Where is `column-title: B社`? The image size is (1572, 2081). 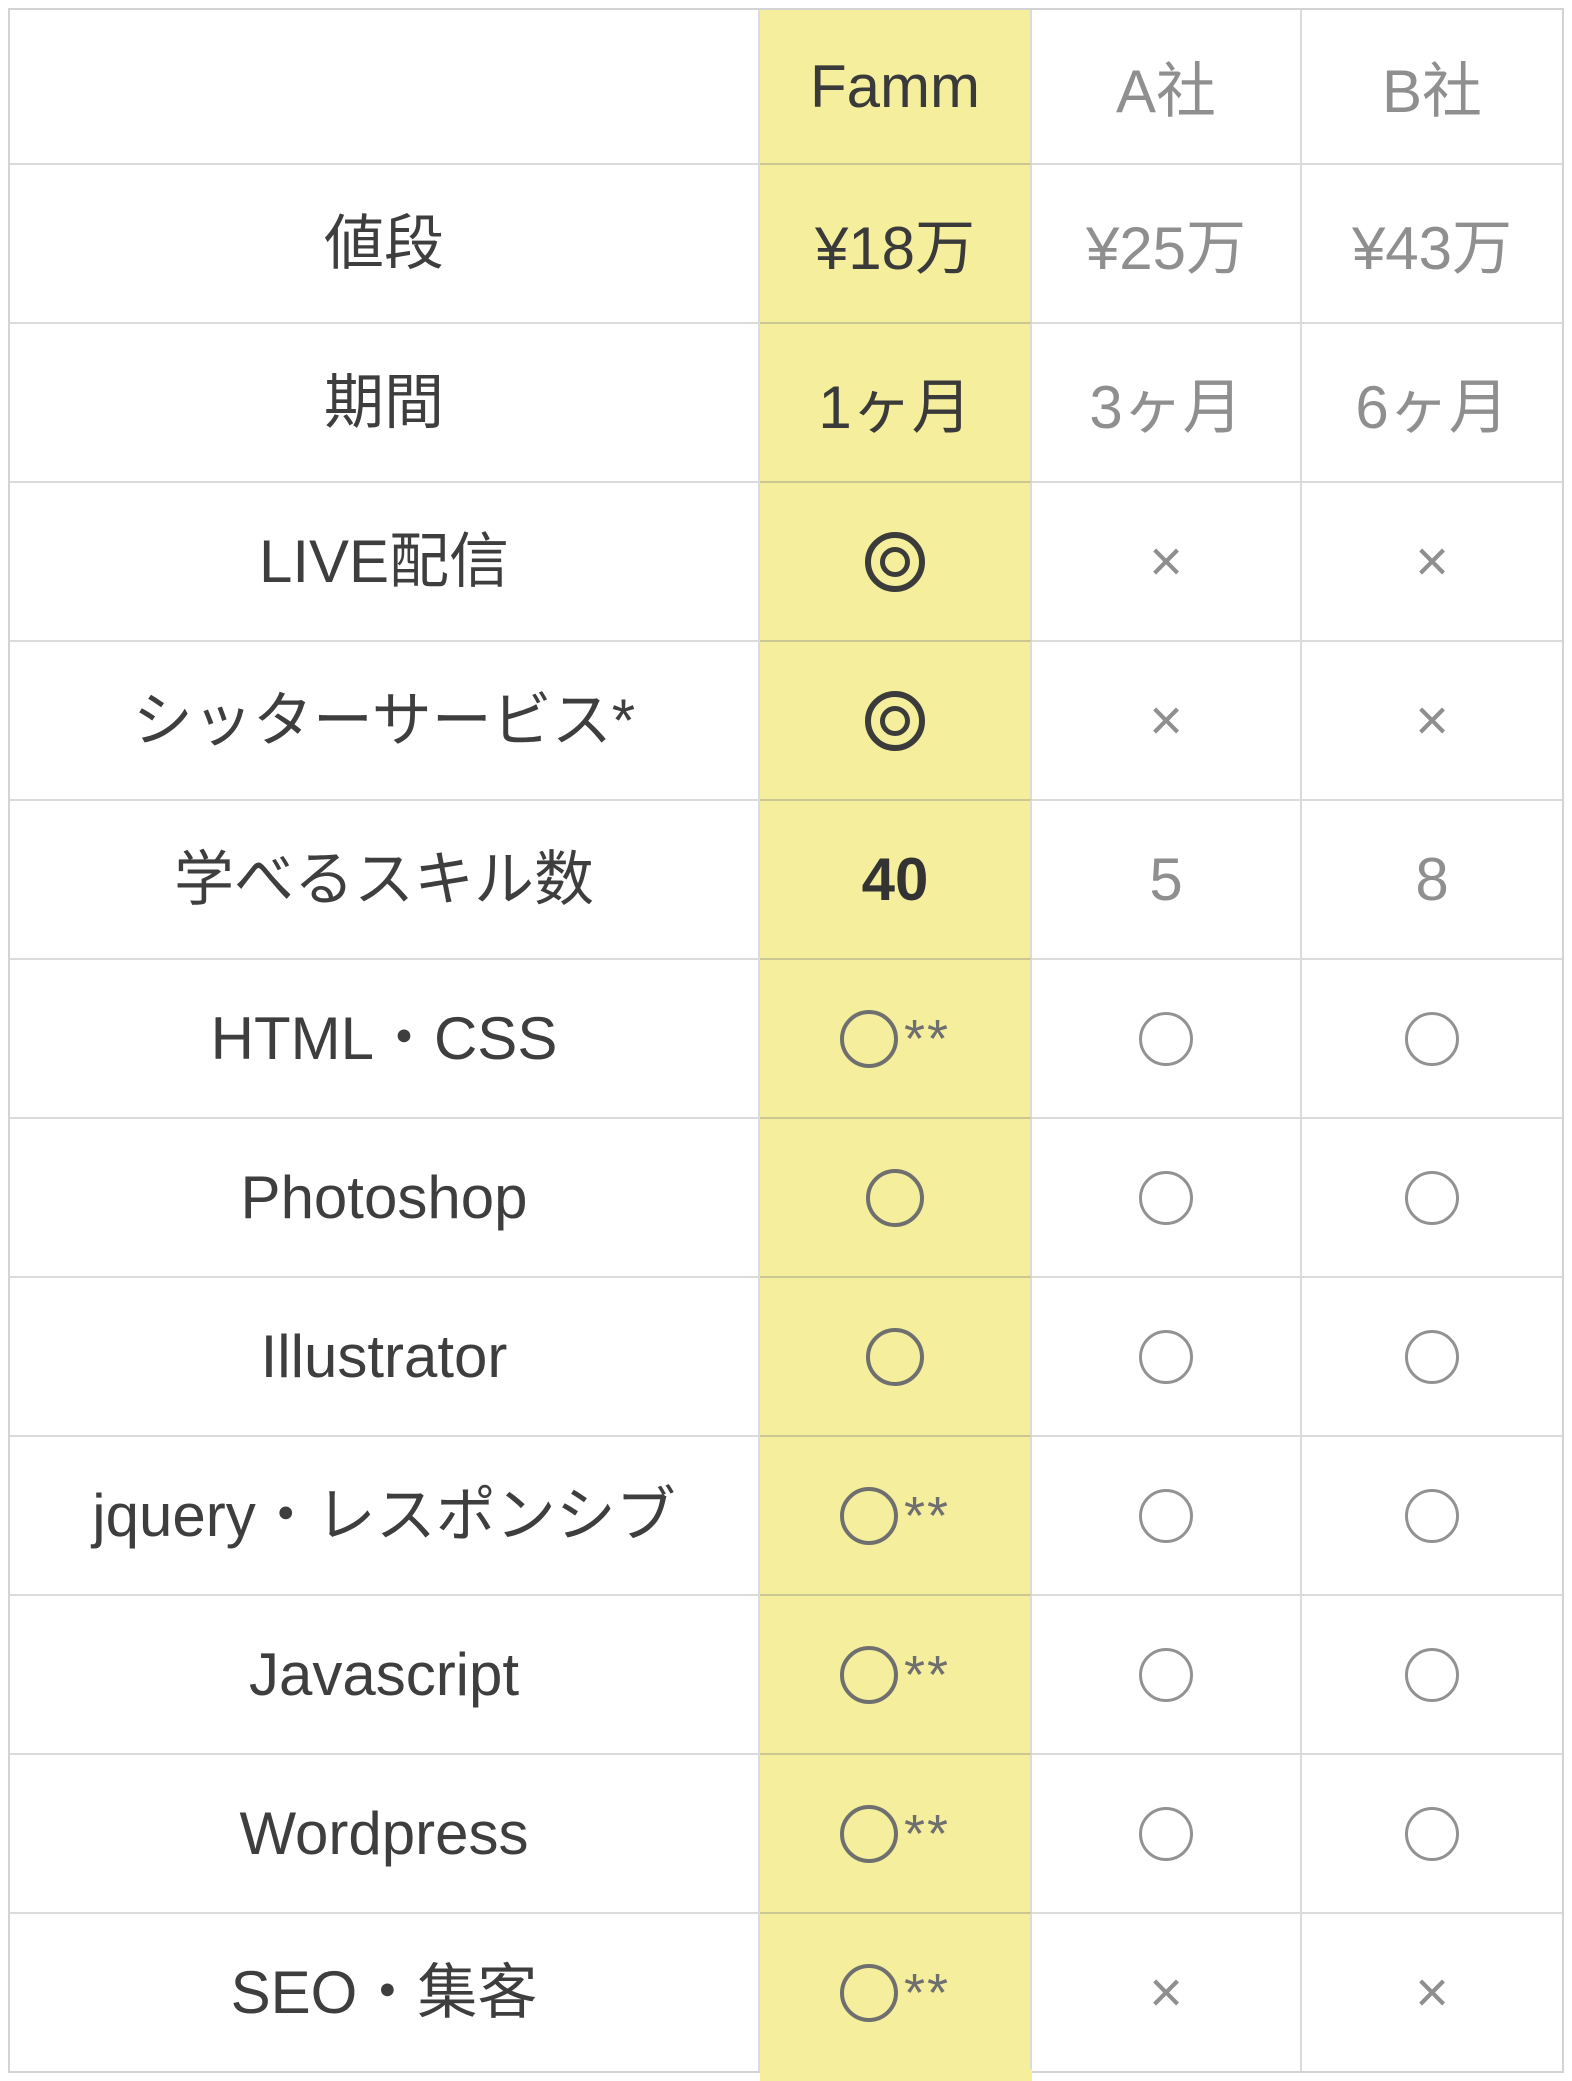
column-title: B社 is located at coordinates (1432, 91).